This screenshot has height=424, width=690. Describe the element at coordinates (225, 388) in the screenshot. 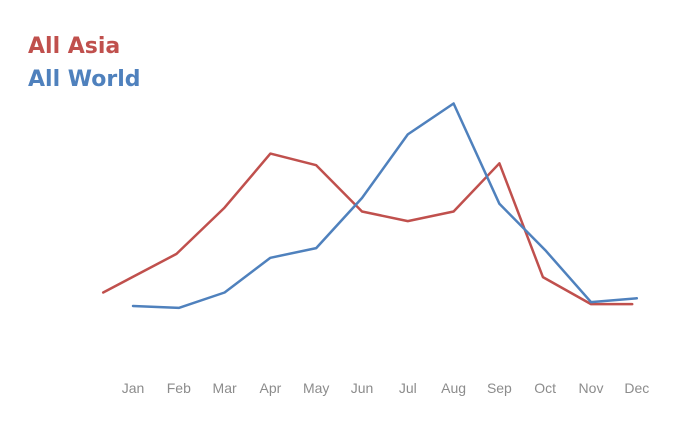

I see `x-tick-label: Mar` at that location.